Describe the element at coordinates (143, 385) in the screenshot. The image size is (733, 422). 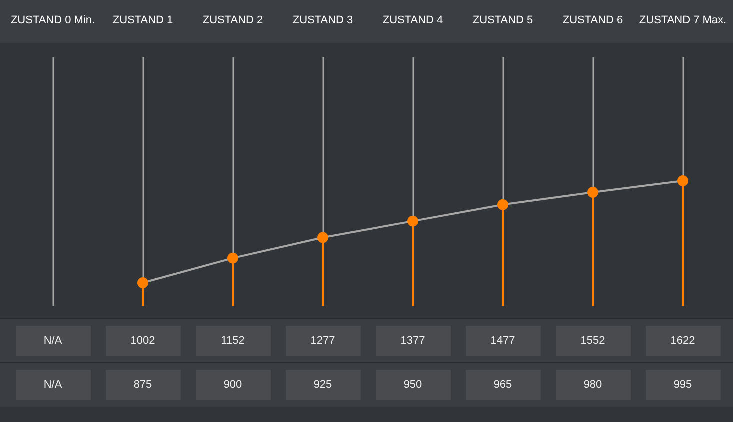
I see `text: 875` at that location.